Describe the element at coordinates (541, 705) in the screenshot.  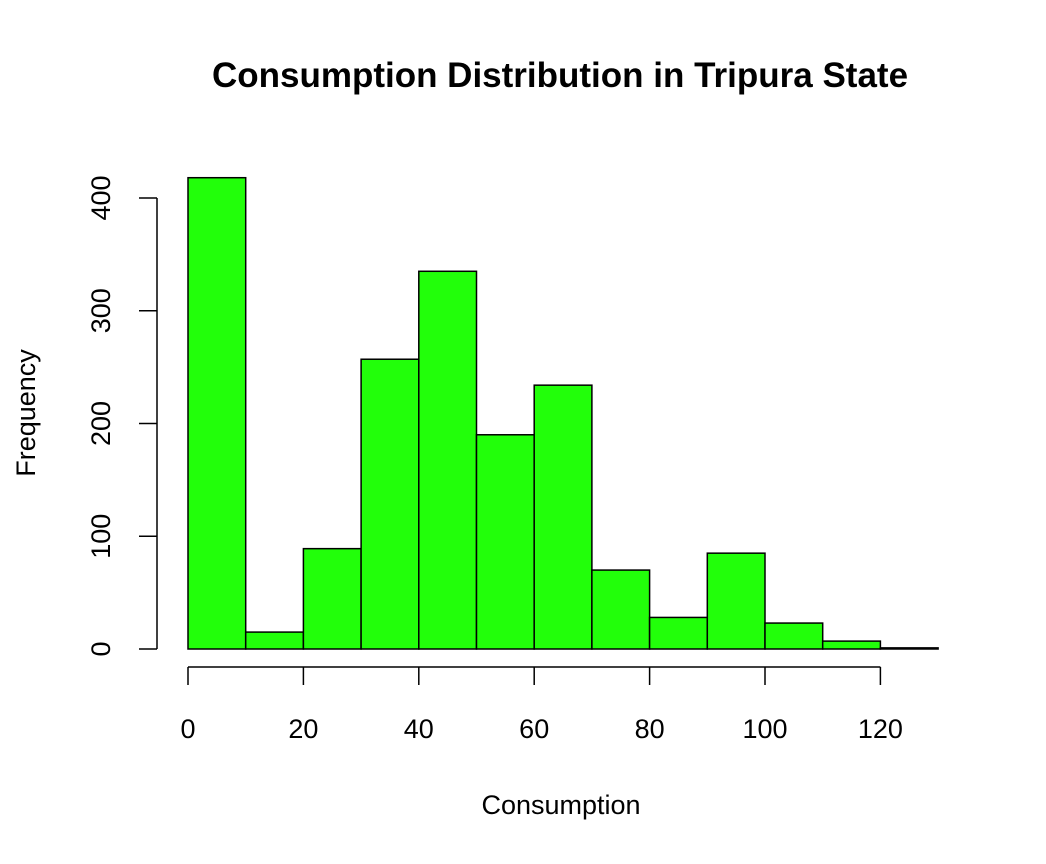
I see `x-axis: 0 20 40 60 80 100 120` at that location.